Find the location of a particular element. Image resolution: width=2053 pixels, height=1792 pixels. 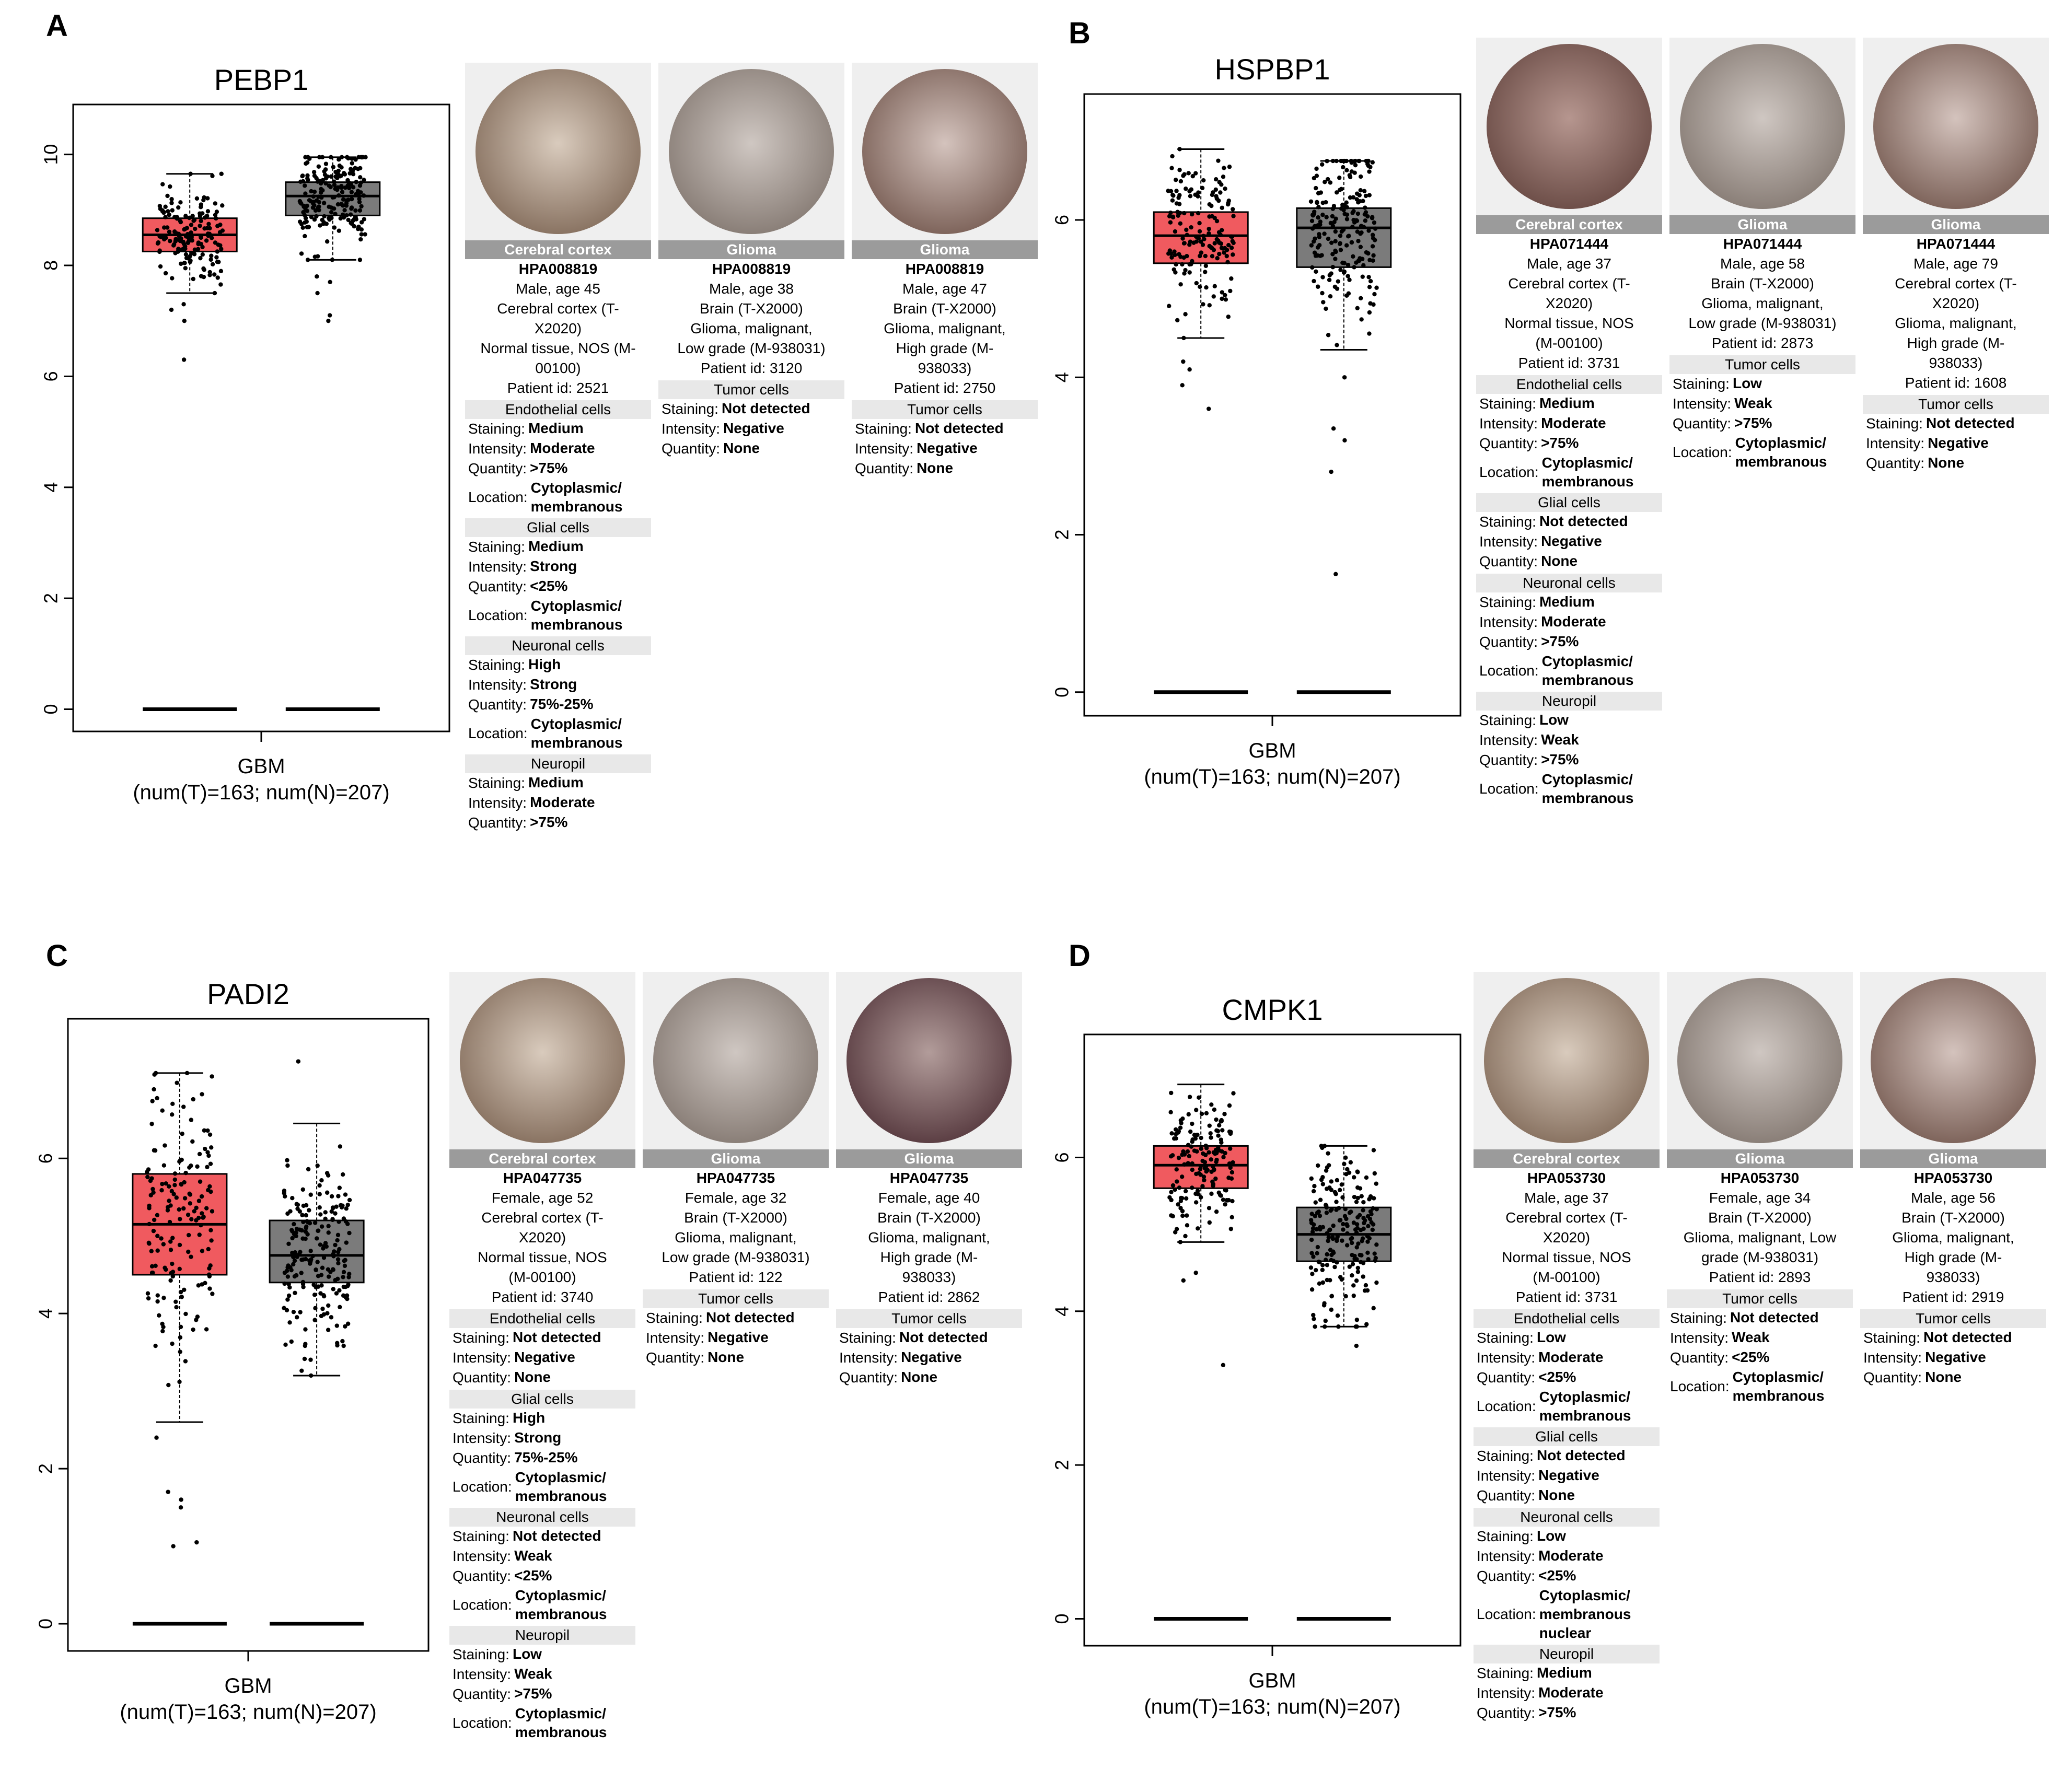

annotation-row: Quantity: <25% is located at coordinates (1760, 1358).